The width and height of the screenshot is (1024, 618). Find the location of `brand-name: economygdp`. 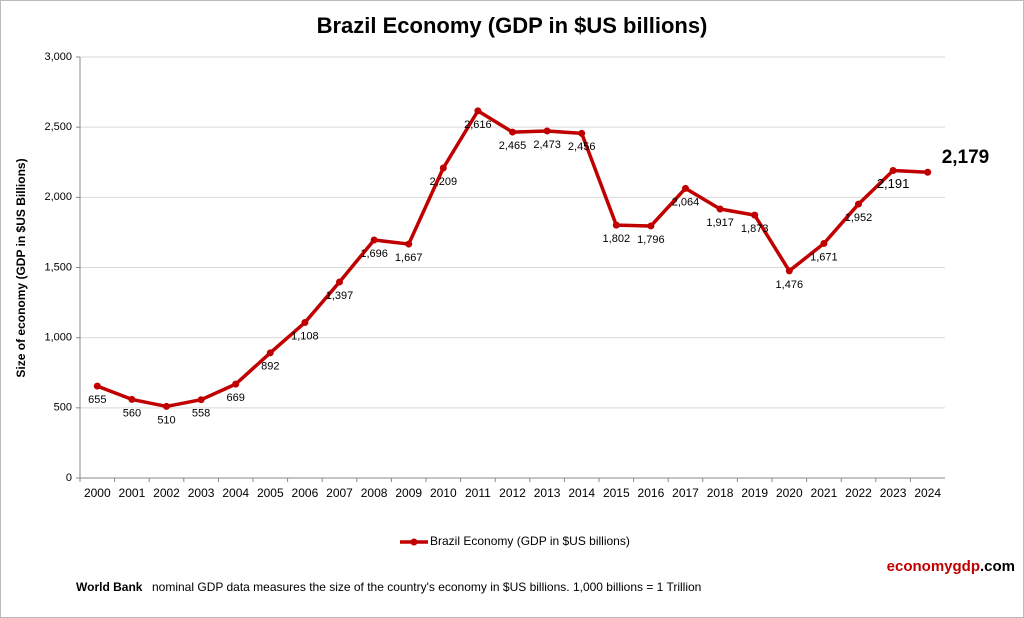

brand-name: economygdp is located at coordinates (933, 566).